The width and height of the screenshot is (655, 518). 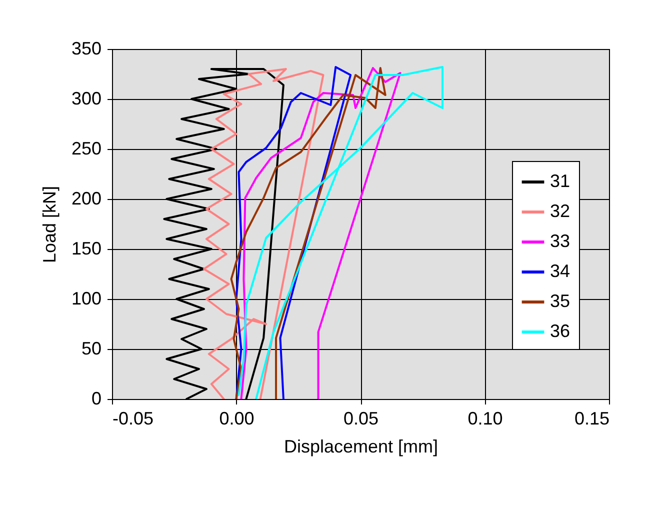 I want to click on y-tick-label: 50, so click(x=91, y=348).